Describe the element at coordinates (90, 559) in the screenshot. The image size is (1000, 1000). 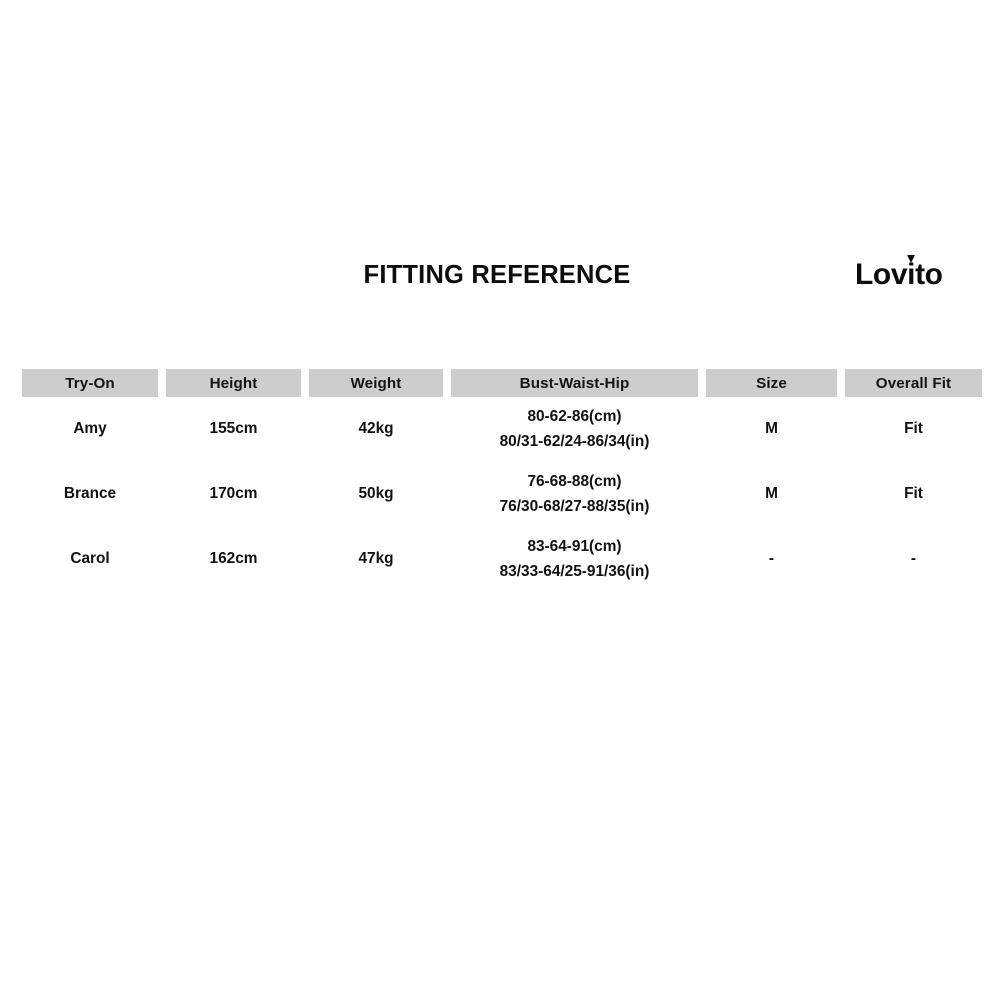
I see `cell-try-on: Carol` at that location.